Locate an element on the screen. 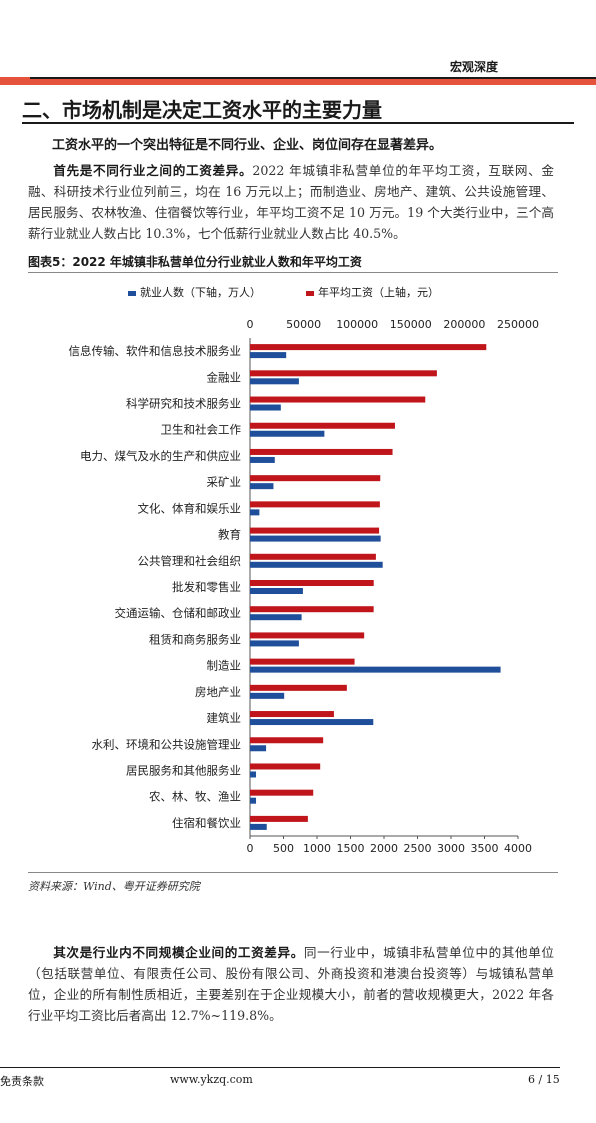 The width and height of the screenshot is (596, 1123). category-label: 电力、煤气及水的生产和供应业 is located at coordinates (160, 456).